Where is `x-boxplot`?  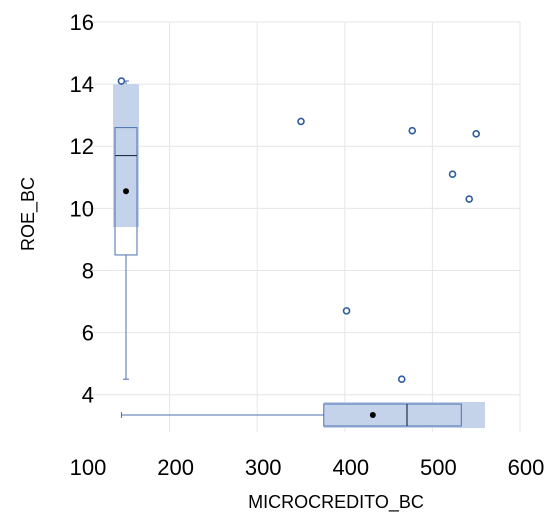 x-boxplot is located at coordinates (302, 415).